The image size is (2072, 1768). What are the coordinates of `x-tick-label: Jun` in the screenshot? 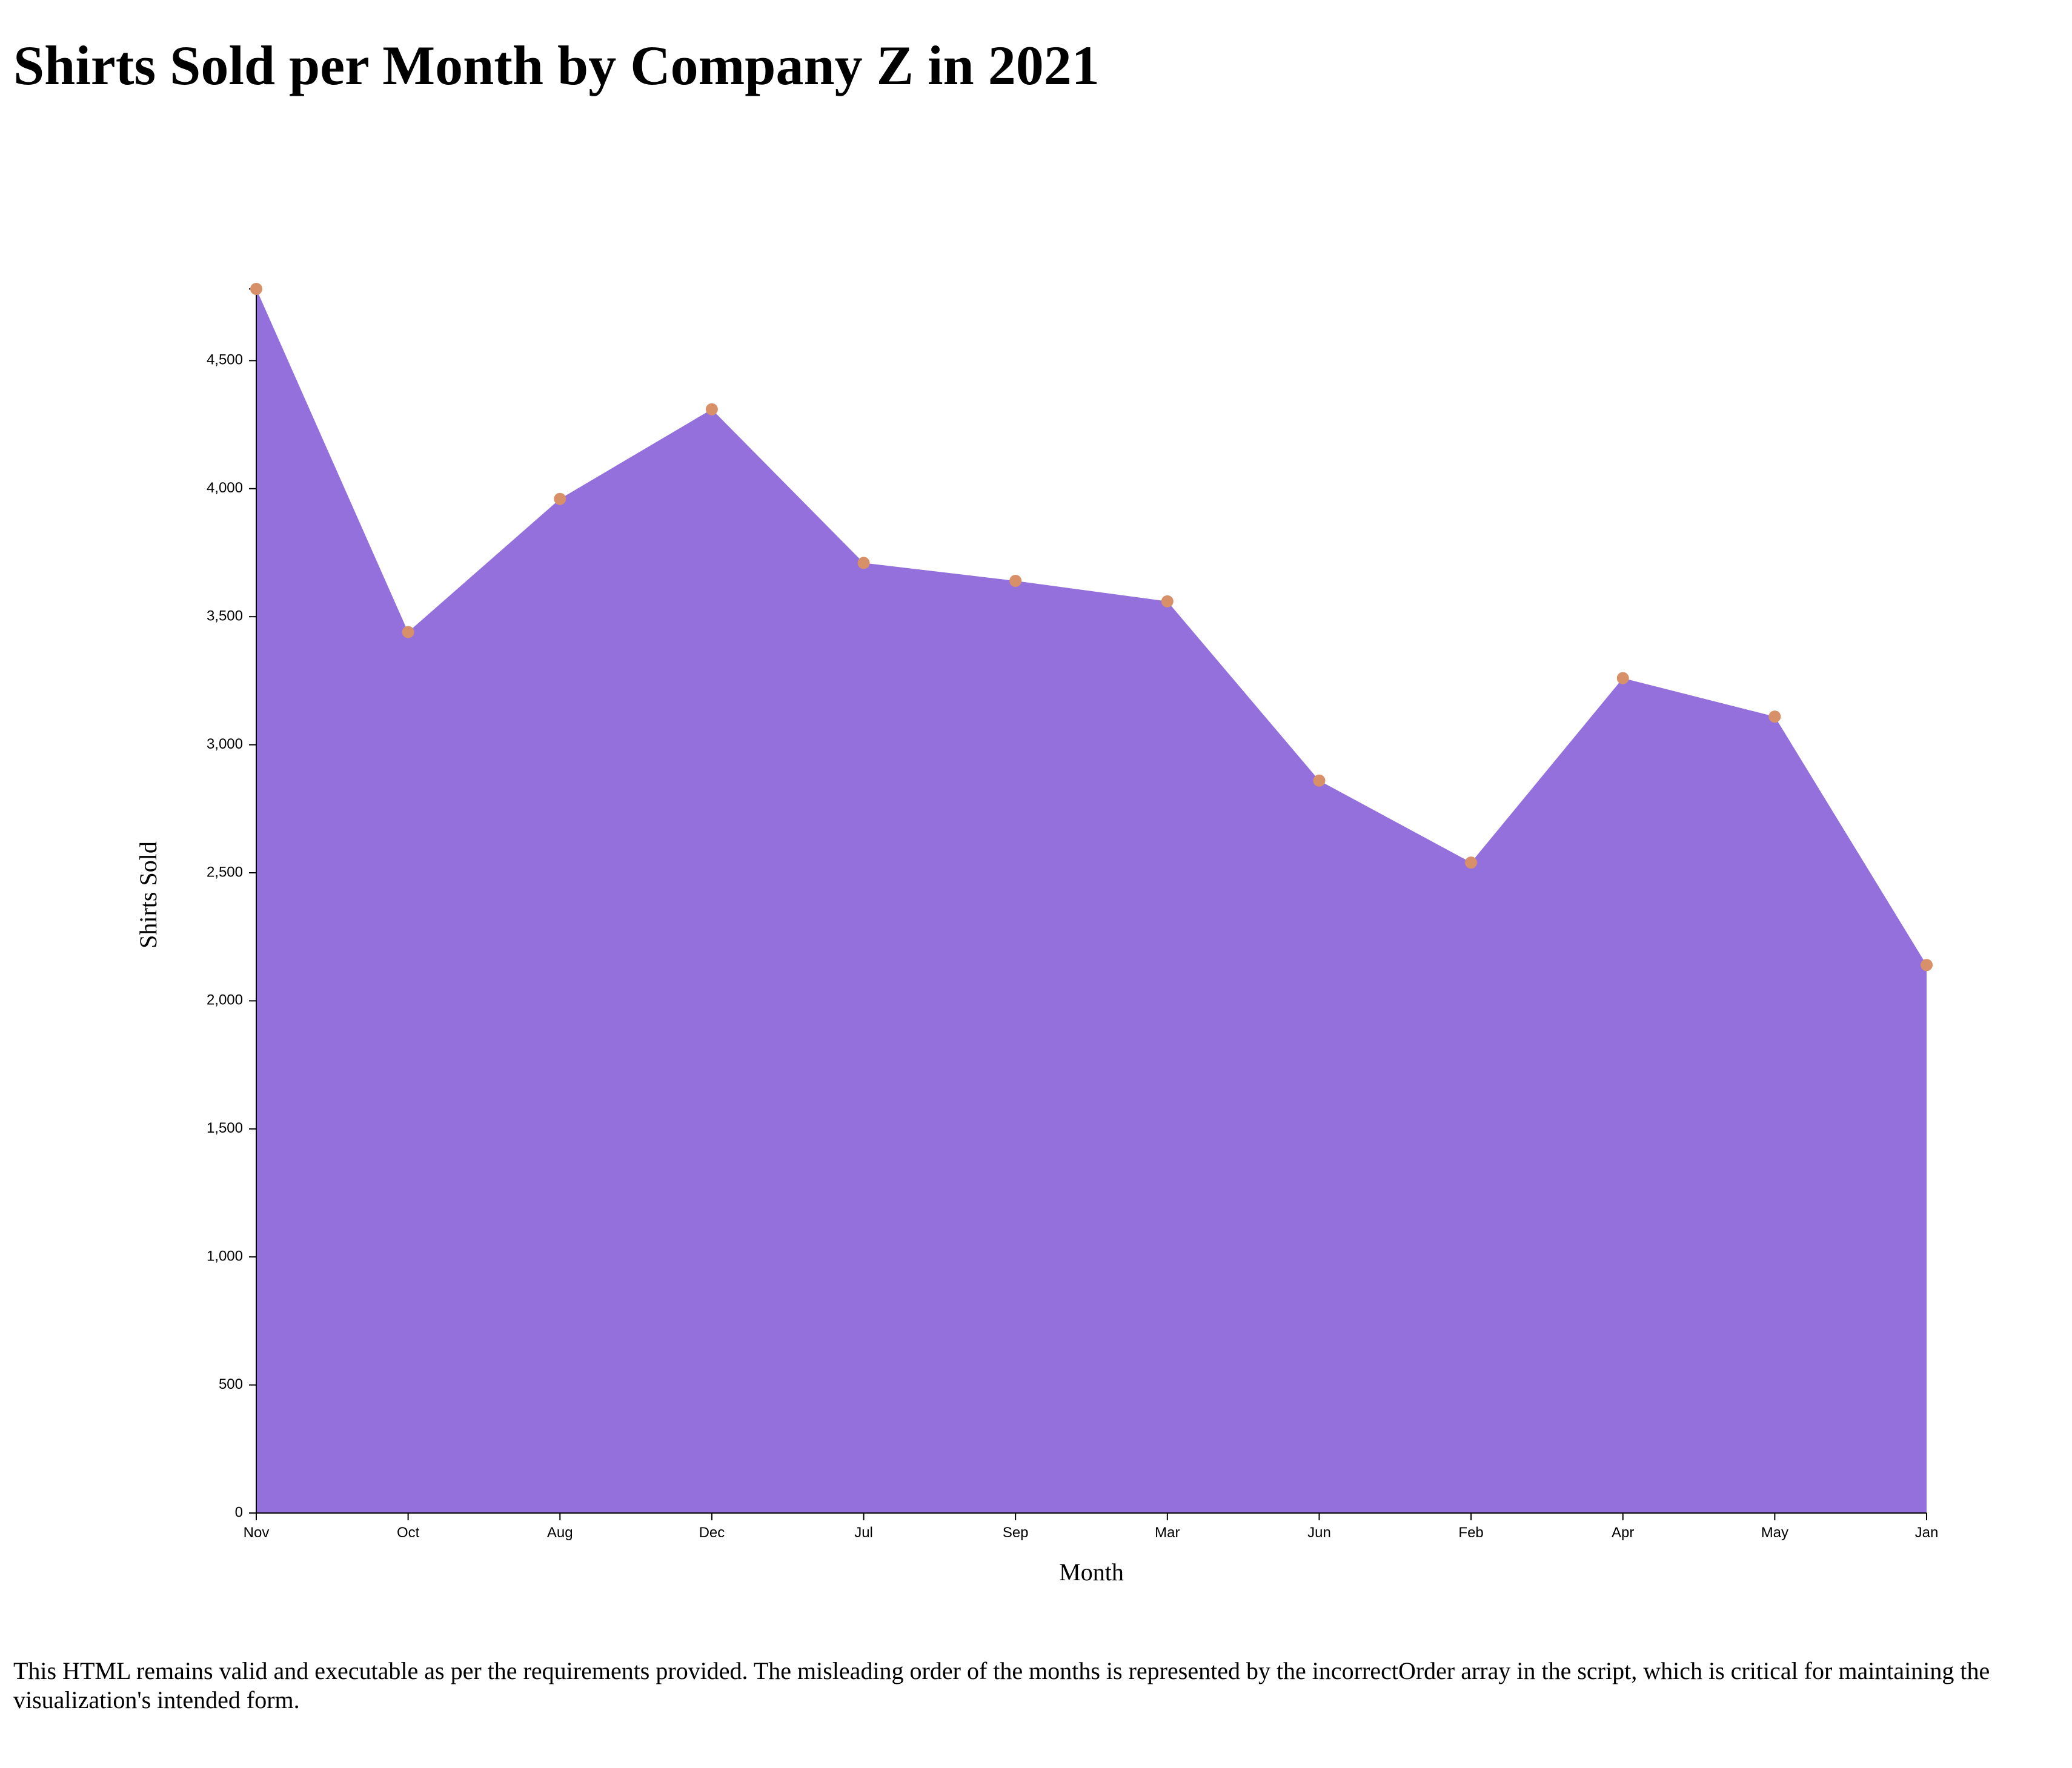 It's located at (1319, 1533).